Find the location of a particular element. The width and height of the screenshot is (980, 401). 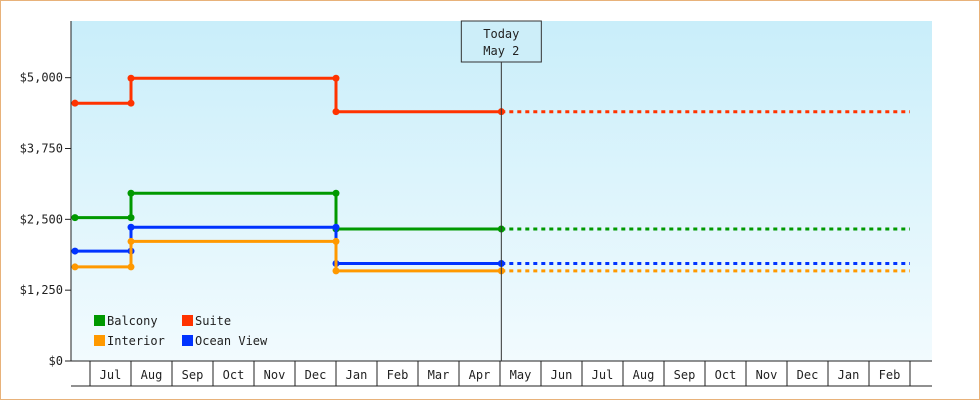

series-suite is located at coordinates (490, 95).